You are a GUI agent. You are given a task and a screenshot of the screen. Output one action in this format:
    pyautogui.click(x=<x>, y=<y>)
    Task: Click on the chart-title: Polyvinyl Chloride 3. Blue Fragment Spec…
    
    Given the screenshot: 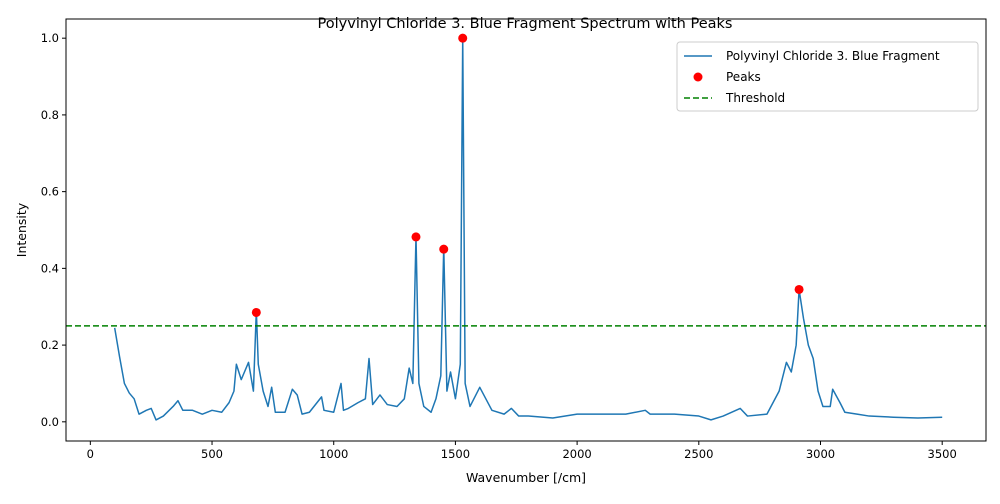 What is the action you would take?
    pyautogui.click(x=525, y=24)
    